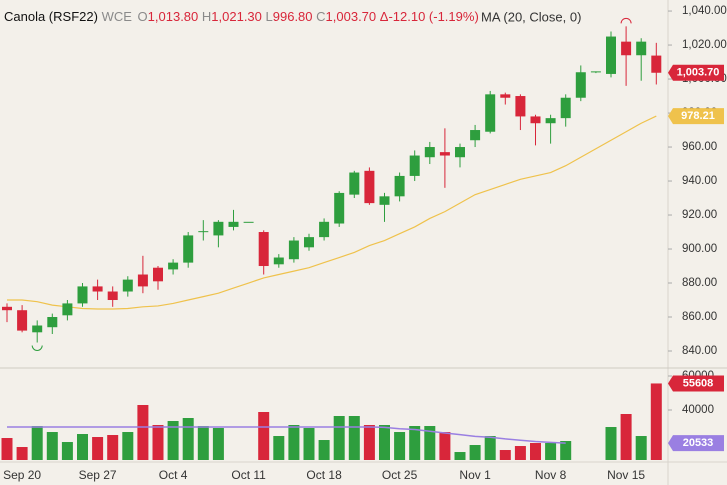 The image size is (727, 485). Describe the element at coordinates (626, 475) in the screenshot. I see `x-tick-label: Nov 15` at that location.